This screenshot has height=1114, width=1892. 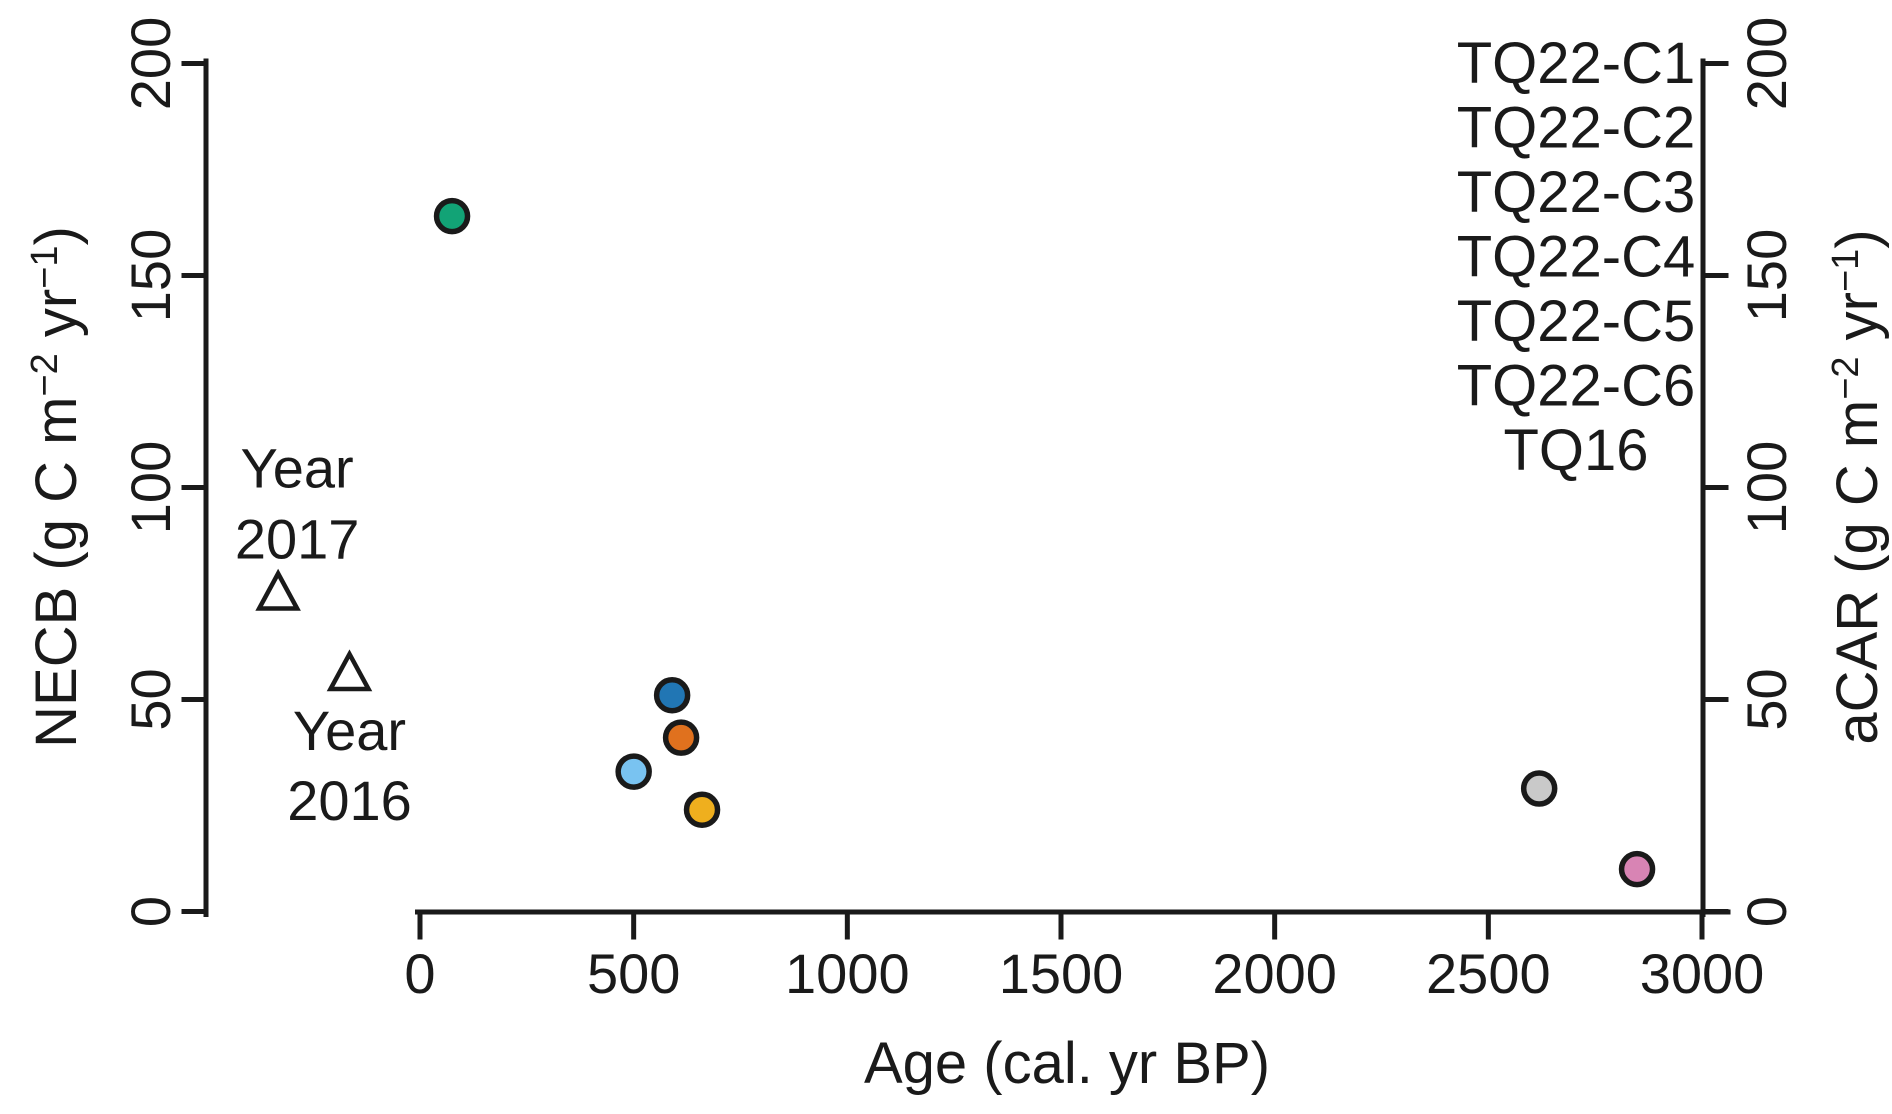 What do you see at coordinates (116, 472) in the screenshot?
I see `y-axis-left: 0 50 100 150 200 NECB (g C m−2 yr−1)` at bounding box center [116, 472].